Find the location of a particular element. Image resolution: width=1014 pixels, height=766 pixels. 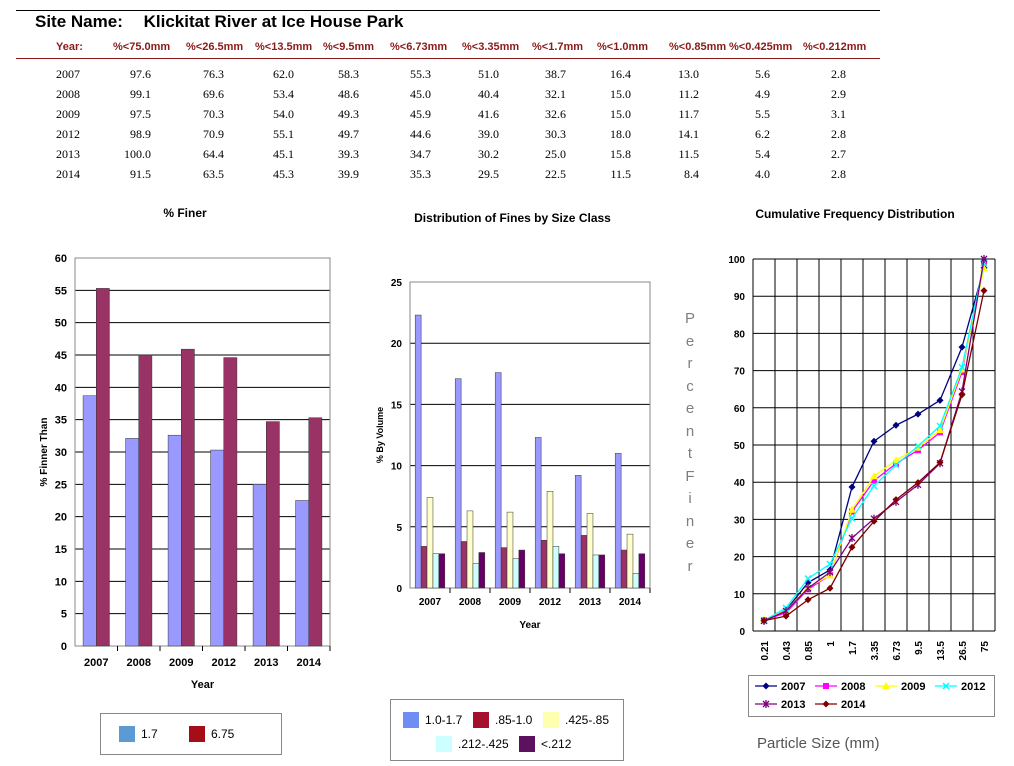

table-value-cell: 5.6 is located at coordinates (762, 74).